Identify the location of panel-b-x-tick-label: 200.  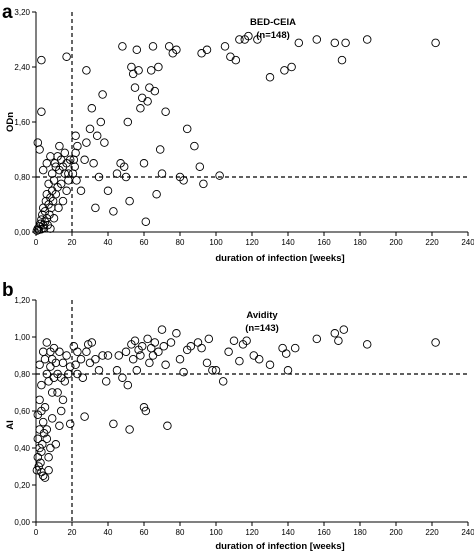
(396, 532).